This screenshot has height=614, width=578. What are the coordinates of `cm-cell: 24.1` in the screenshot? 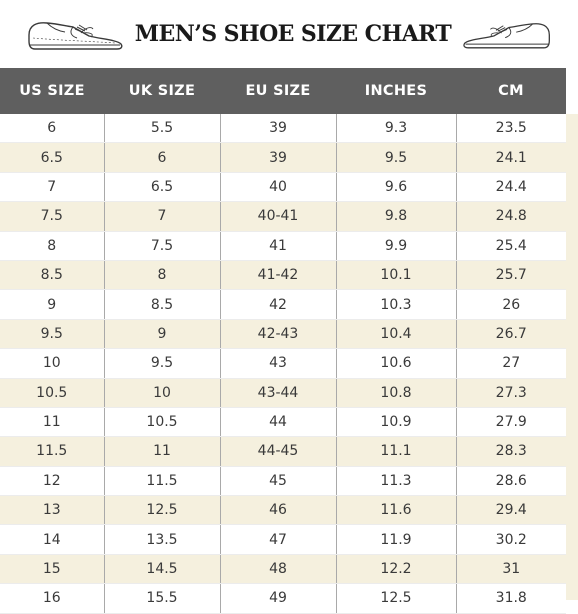 It's located at (510, 157).